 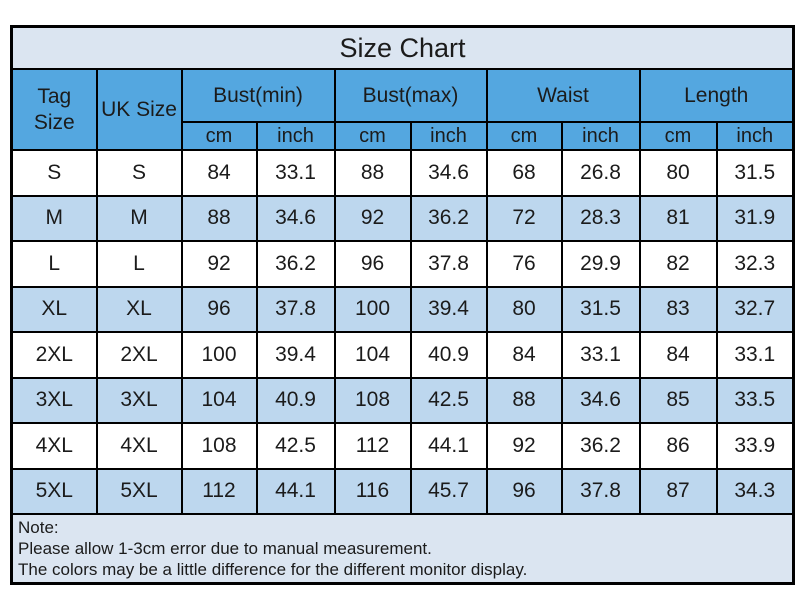 What do you see at coordinates (755, 264) in the screenshot?
I see `cell: 32.3` at bounding box center [755, 264].